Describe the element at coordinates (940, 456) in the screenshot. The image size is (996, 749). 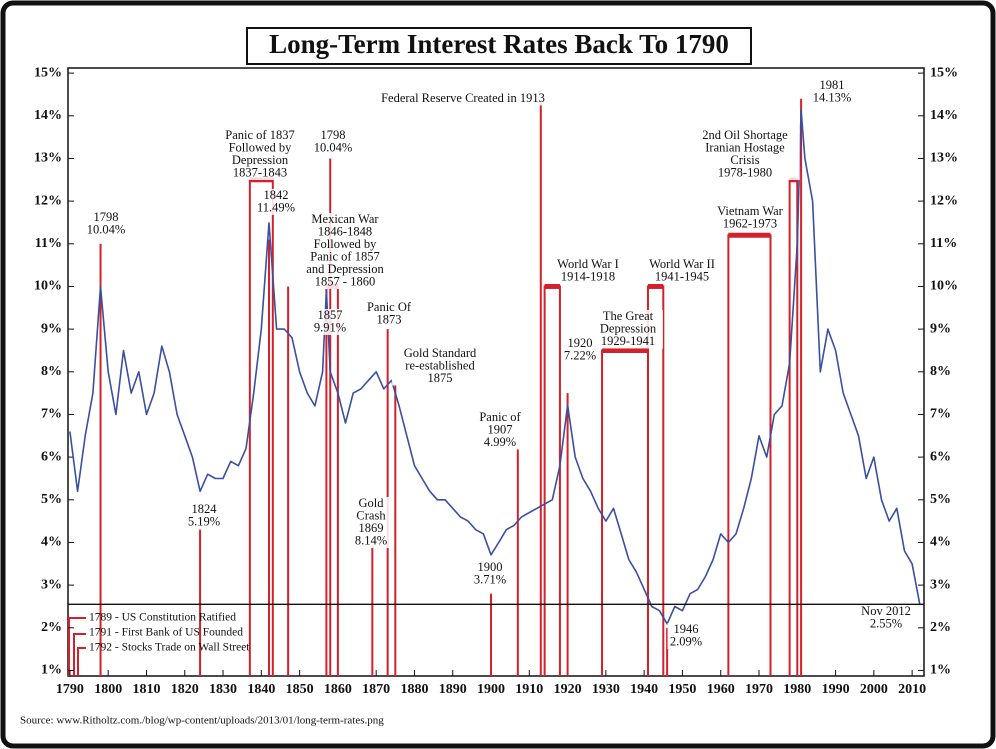
I see `y2-tick-label: 6%` at that location.